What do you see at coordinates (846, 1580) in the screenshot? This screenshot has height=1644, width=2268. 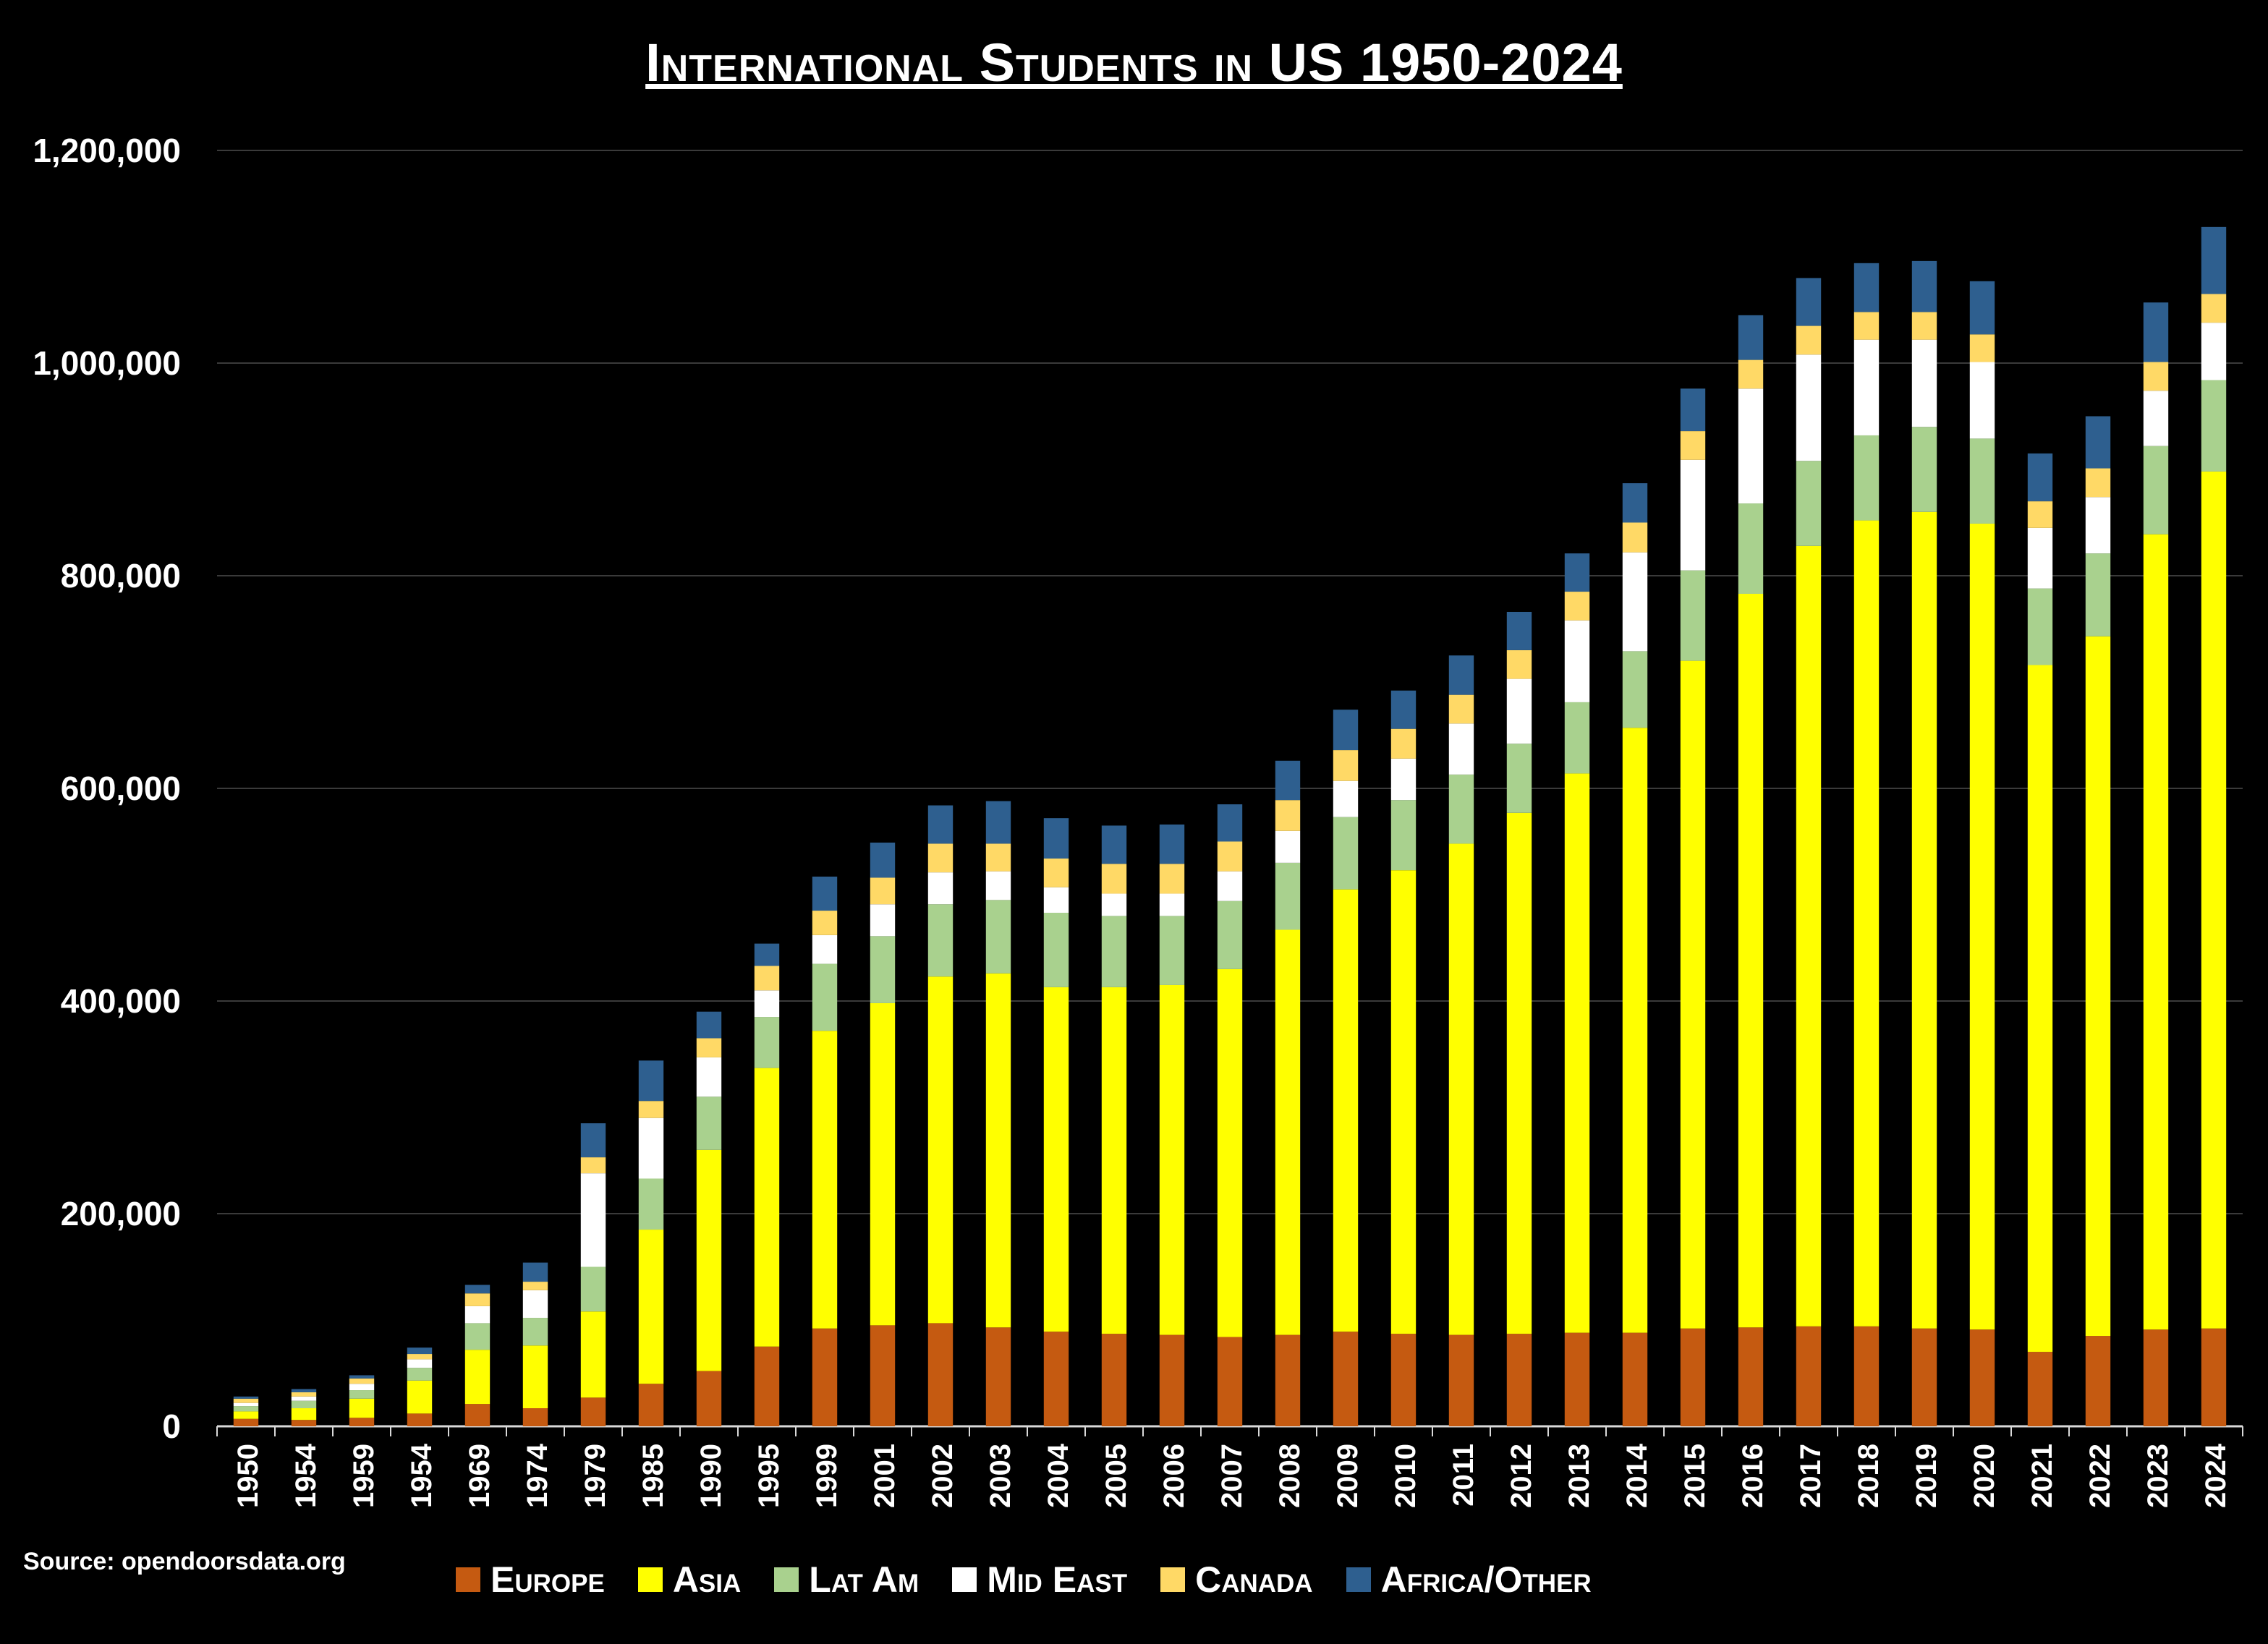 I see `legend-item-lat-am: Lat Am` at bounding box center [846, 1580].